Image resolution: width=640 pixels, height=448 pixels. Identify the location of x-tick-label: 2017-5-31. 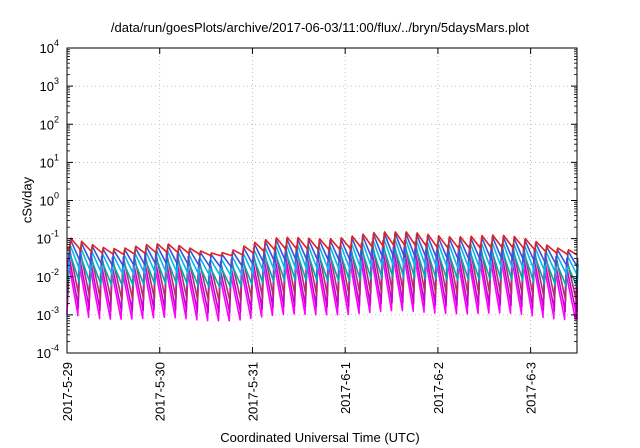
(252, 391).